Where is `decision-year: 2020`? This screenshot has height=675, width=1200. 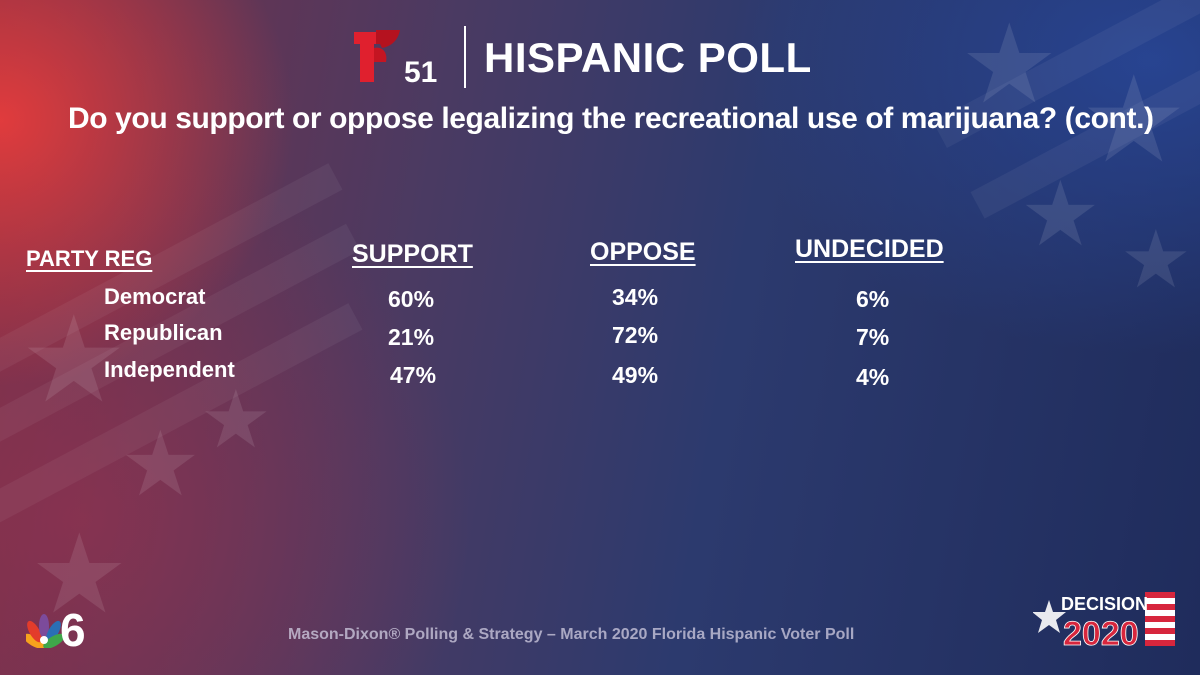
decision-year: 2020 is located at coordinates (1101, 631).